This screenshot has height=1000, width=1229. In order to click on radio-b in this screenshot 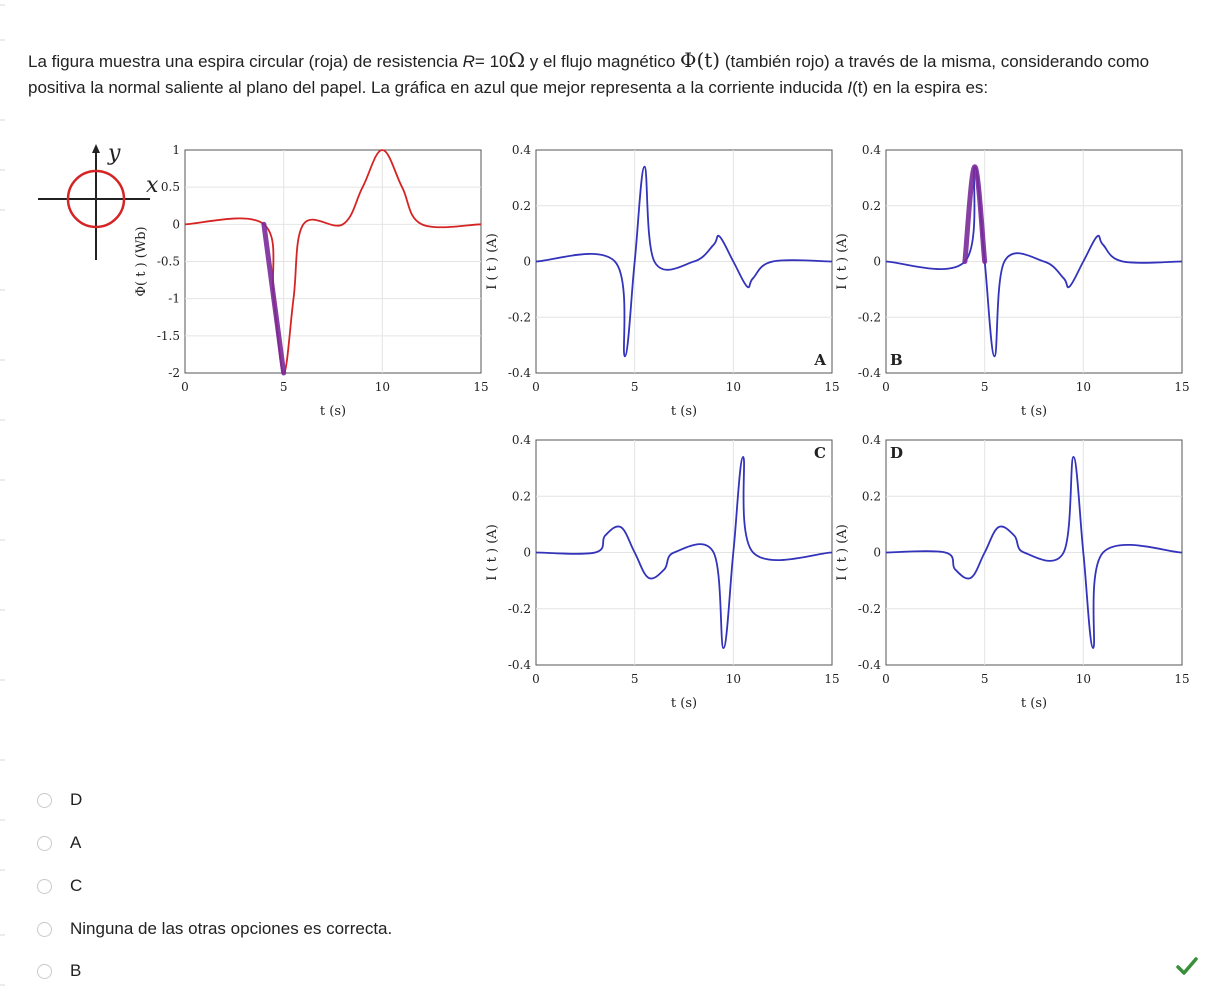, I will do `click(44, 971)`.